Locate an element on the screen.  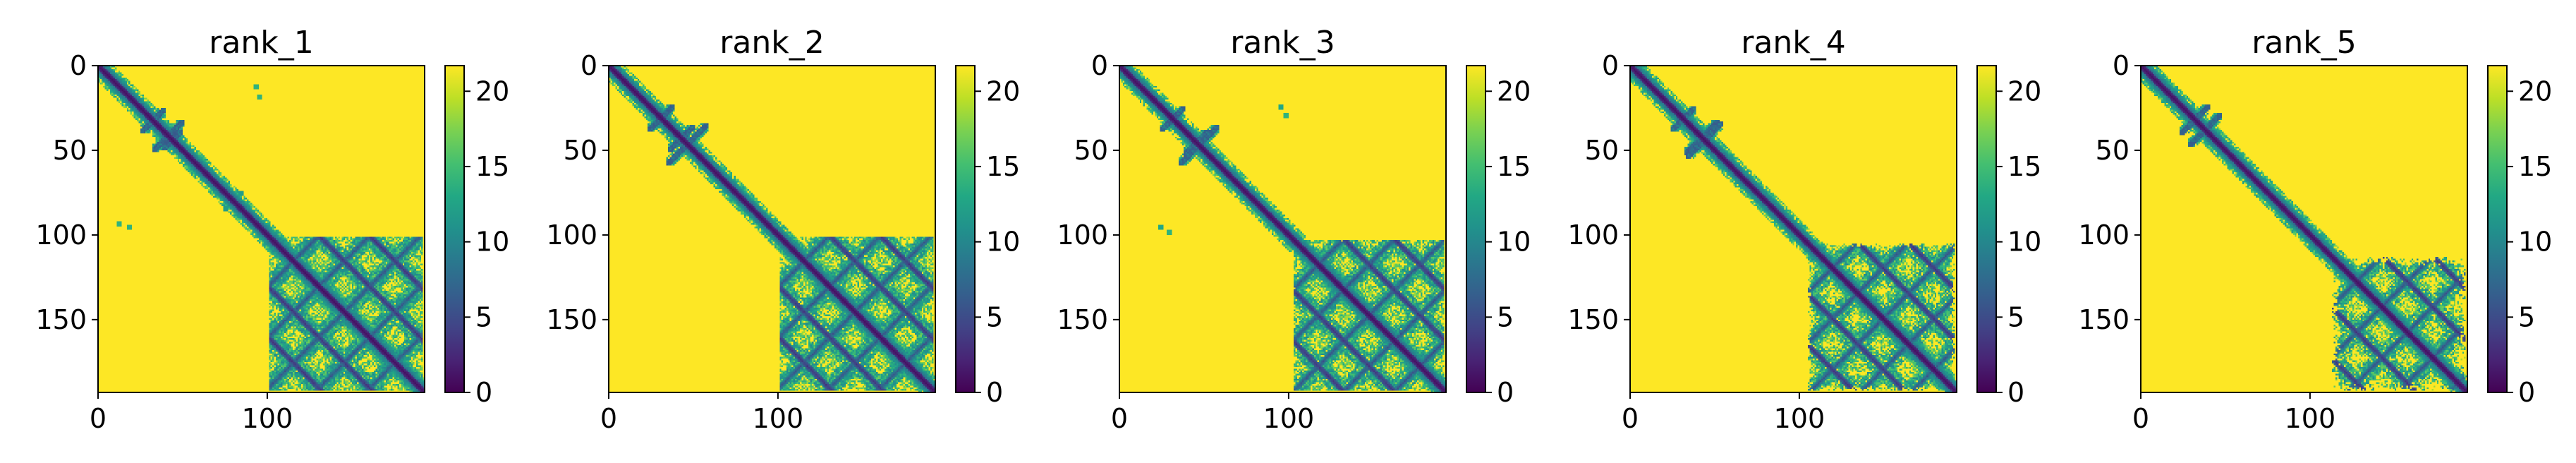
panel-title: rank_5 is located at coordinates (2304, 43).